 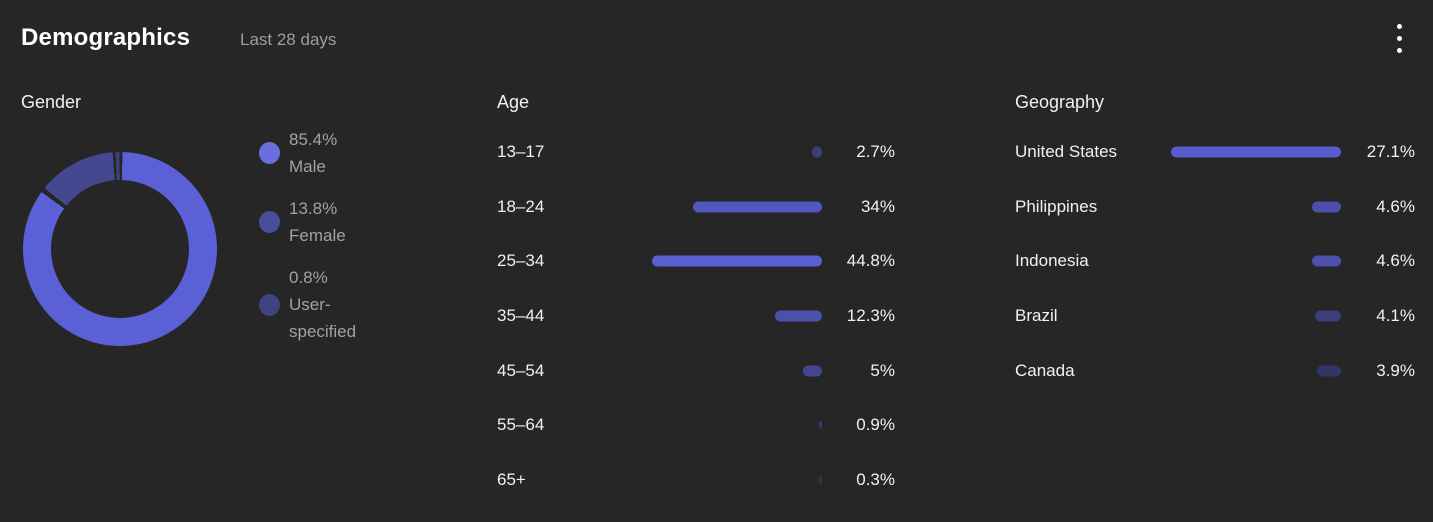 I want to click on age-row: 25–34 44.8%, so click(x=696, y=261).